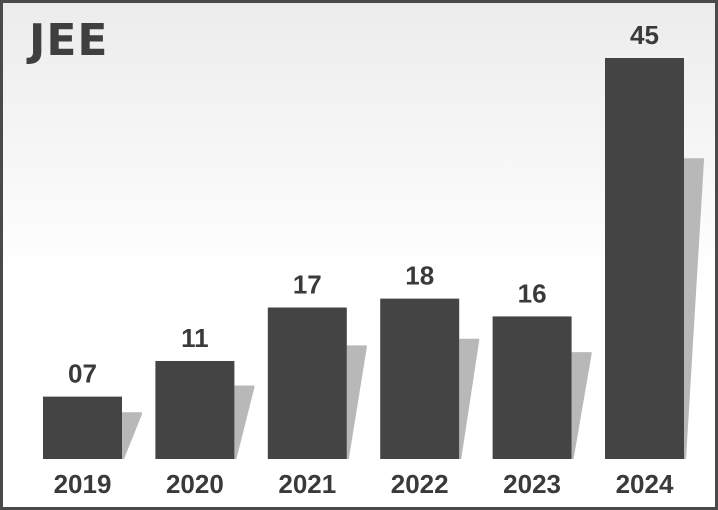 This screenshot has height=510, width=718. Describe the element at coordinates (82, 428) in the screenshot. I see `bar-2019` at that location.